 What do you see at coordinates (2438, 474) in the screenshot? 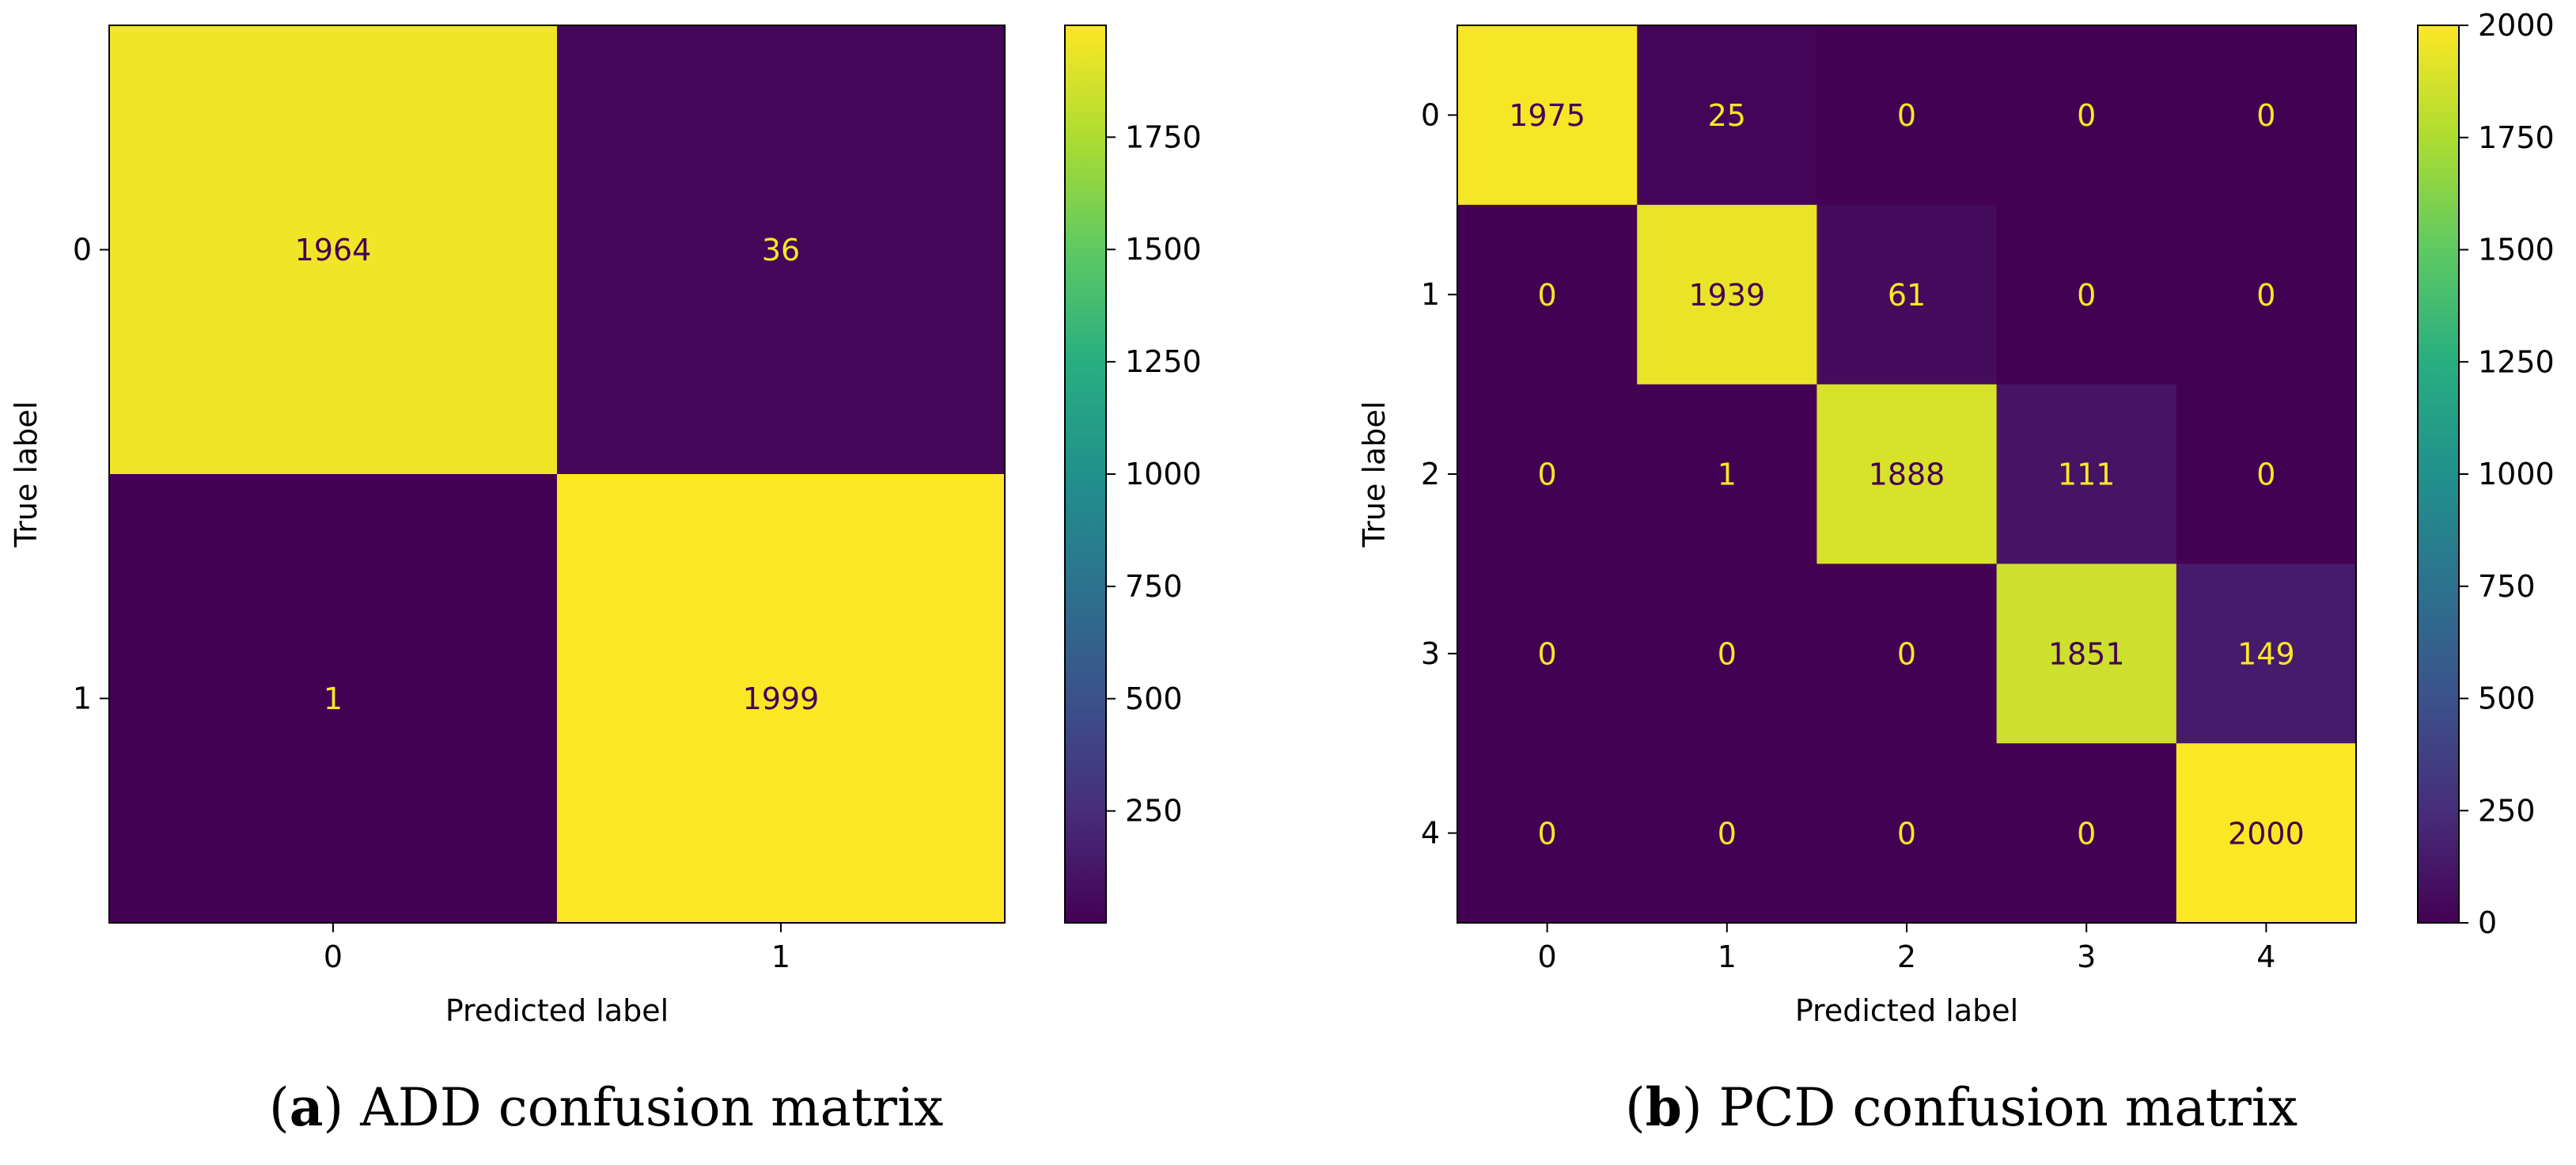
I see `pcd-colorbar` at bounding box center [2438, 474].